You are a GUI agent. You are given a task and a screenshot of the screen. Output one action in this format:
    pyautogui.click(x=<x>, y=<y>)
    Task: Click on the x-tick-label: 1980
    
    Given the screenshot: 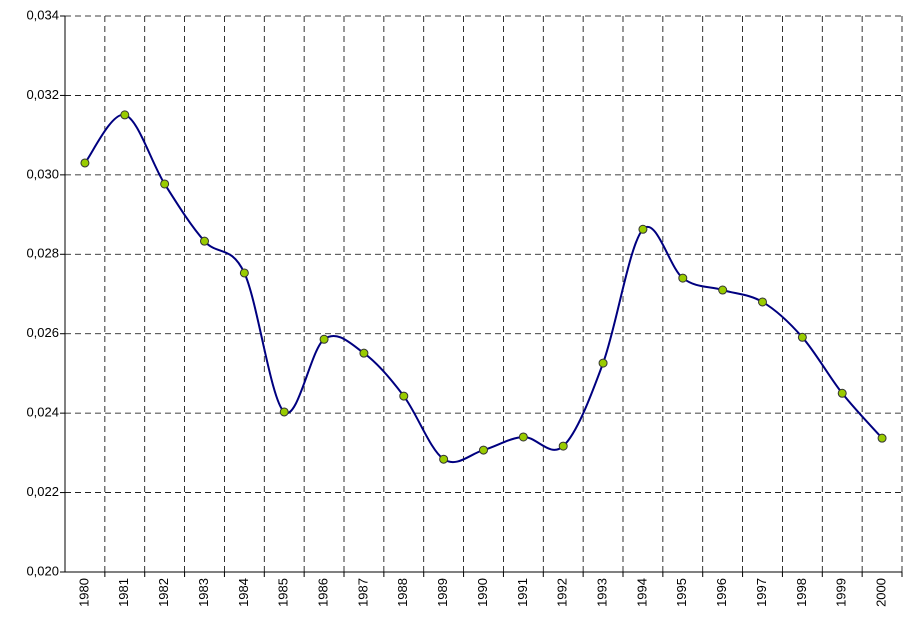 What is the action you would take?
    pyautogui.click(x=83, y=592)
    